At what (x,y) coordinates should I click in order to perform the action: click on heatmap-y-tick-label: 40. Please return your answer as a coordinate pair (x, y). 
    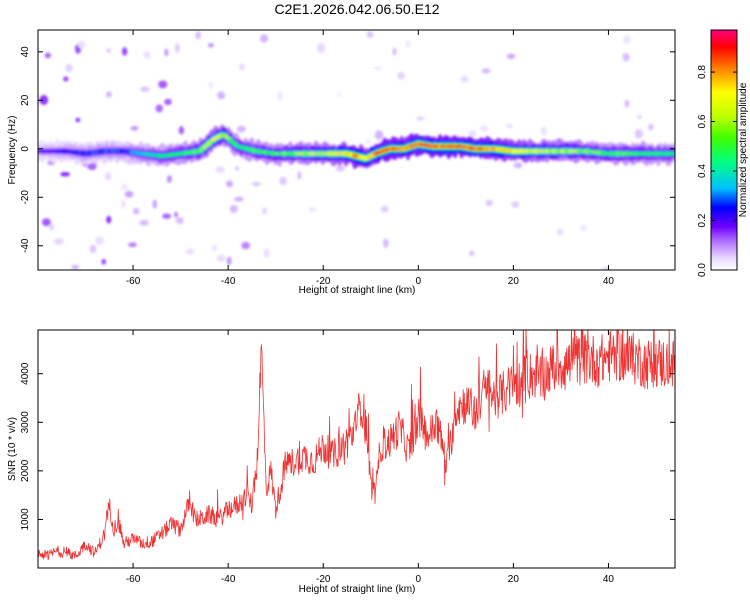
    Looking at the image, I should click on (25, 52).